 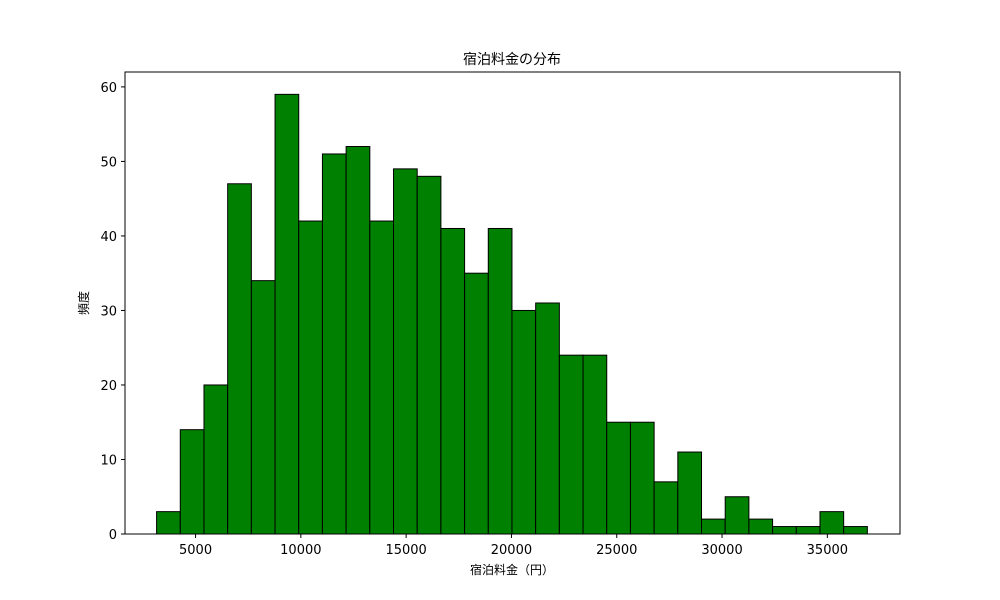 What do you see at coordinates (511, 550) in the screenshot?
I see `x-tick-label: 20000` at bounding box center [511, 550].